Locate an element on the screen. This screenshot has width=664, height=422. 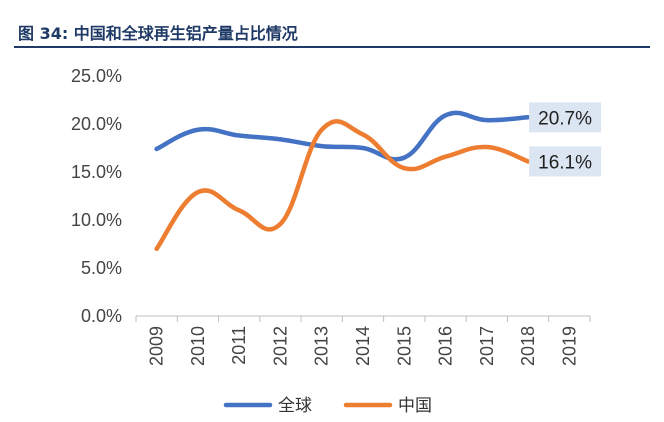
x-tick-label: 2016 is located at coordinates (446, 346).